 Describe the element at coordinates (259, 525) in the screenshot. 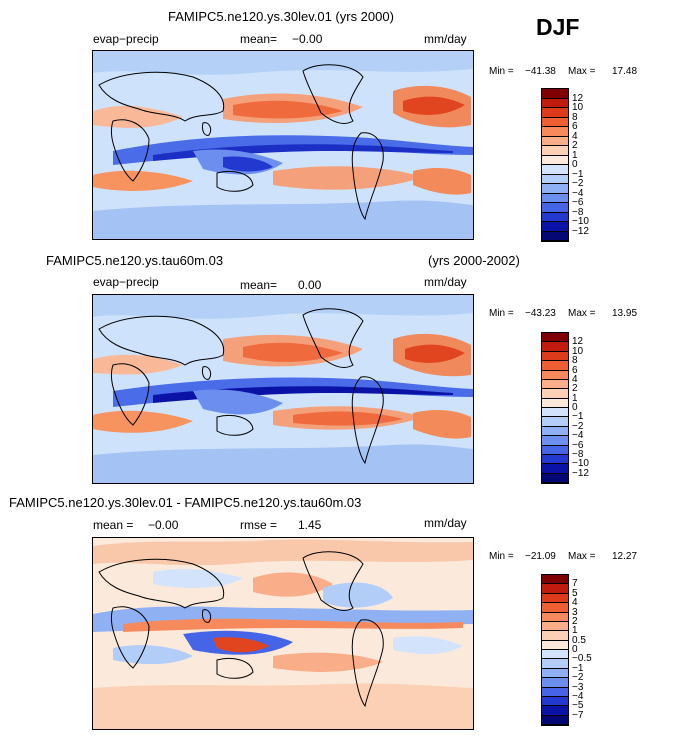

I see `rmse-label: rmse =` at that location.